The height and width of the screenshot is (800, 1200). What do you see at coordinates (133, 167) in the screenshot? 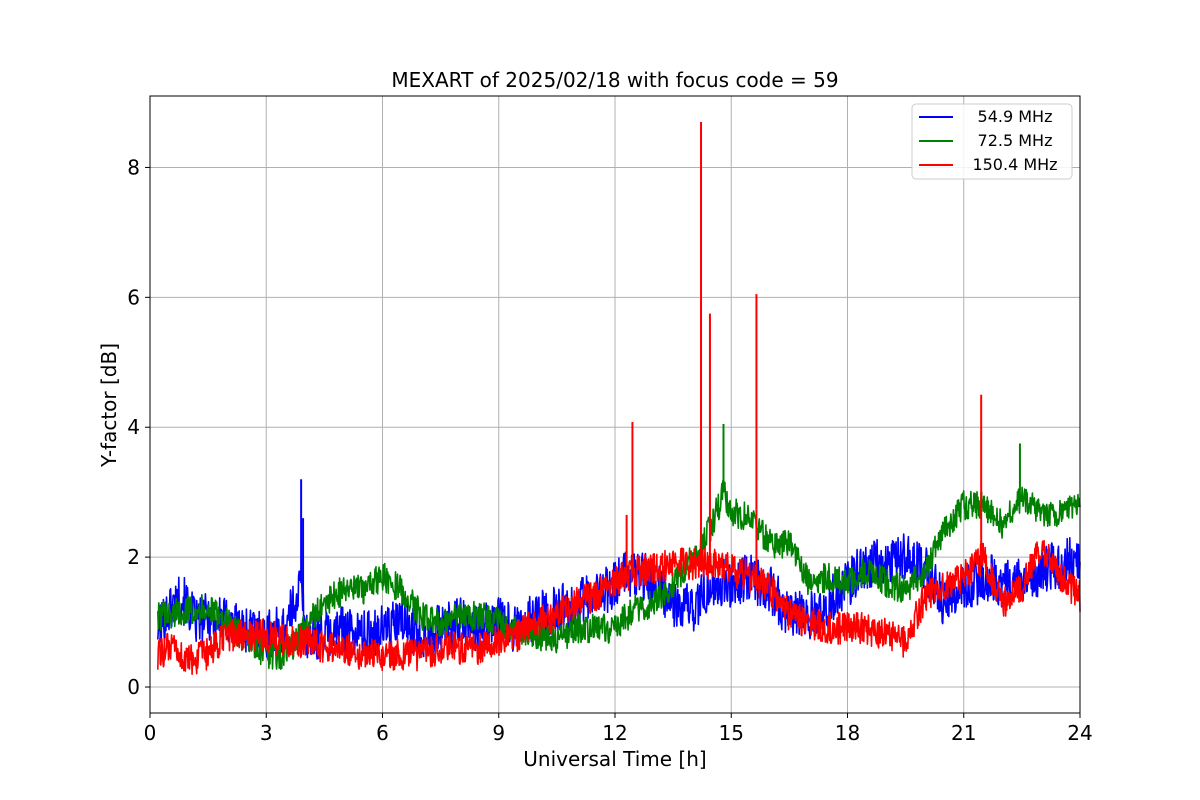
I see `y-tick-label: 8` at bounding box center [133, 167].